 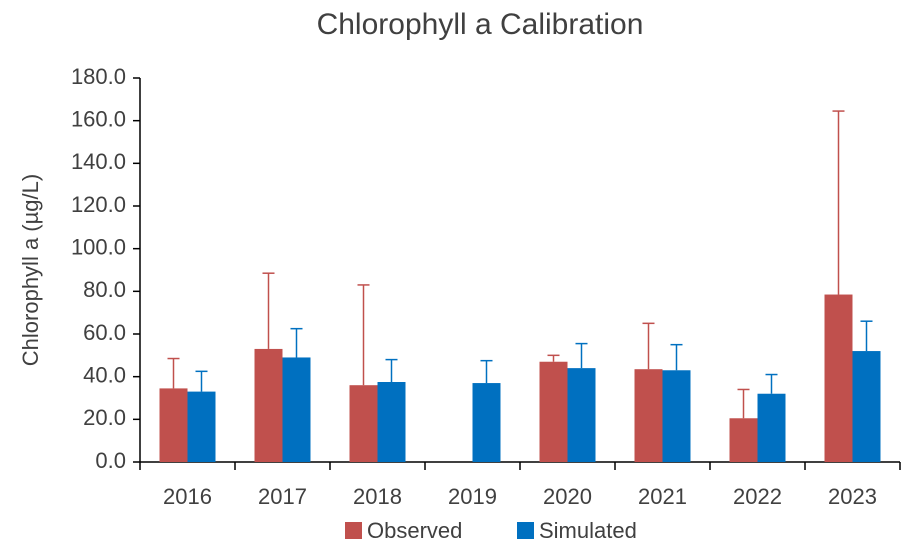 I want to click on y-axis-label: Chlorophyll a (µg/L), so click(x=30, y=270).